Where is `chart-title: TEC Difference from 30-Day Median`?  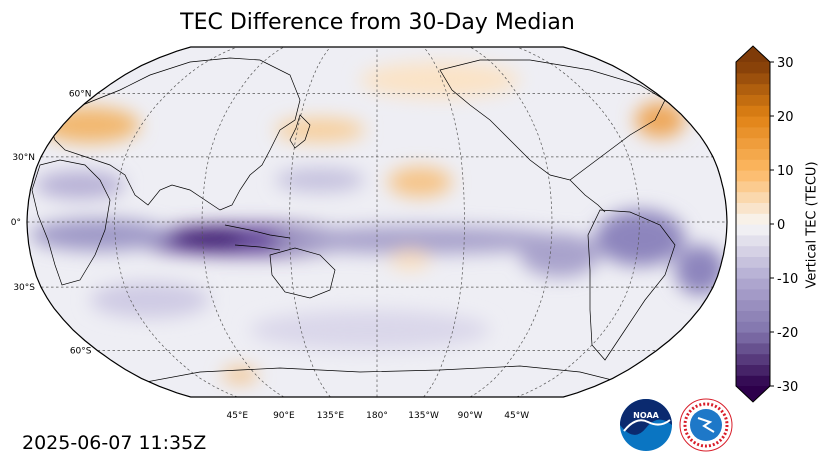
chart-title: TEC Difference from 30-Day Median is located at coordinates (377, 22).